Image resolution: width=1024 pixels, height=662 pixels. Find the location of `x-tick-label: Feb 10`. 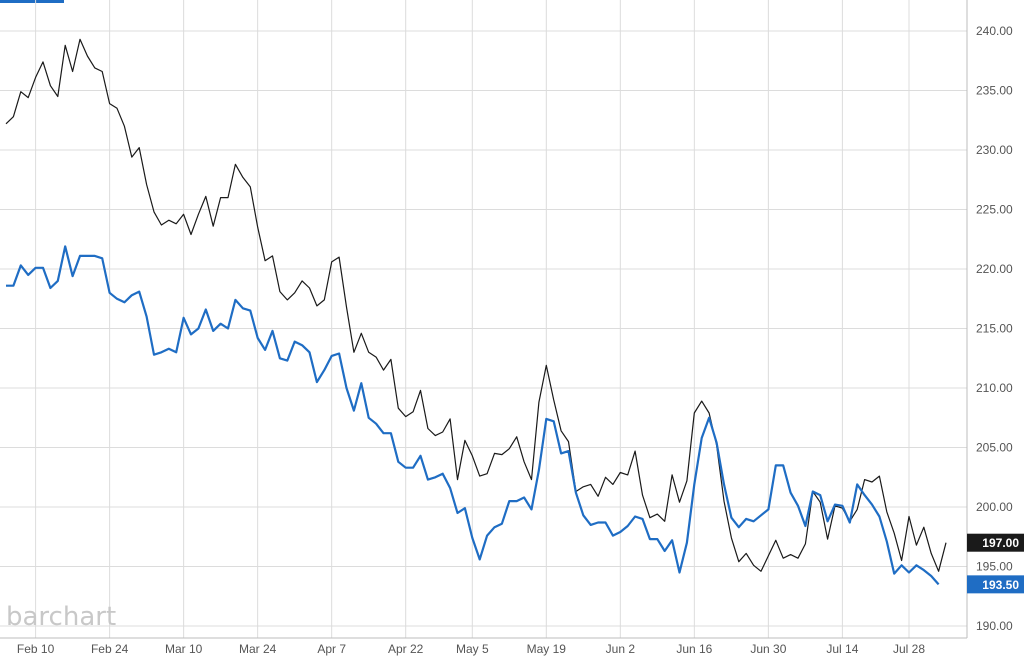

x-tick-label: Feb 10 is located at coordinates (36, 649).